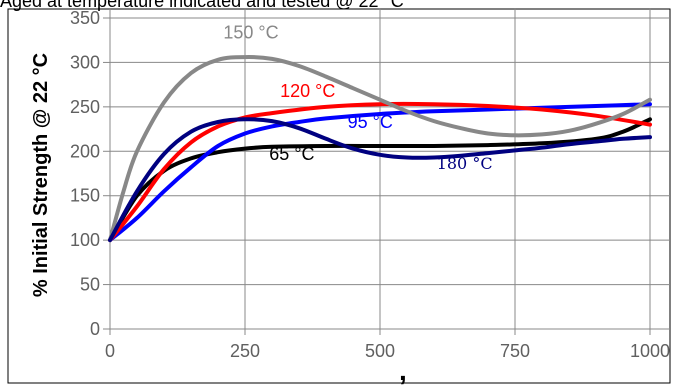 The width and height of the screenshot is (673, 386). What do you see at coordinates (250, 32) in the screenshot?
I see `series-label: 150 °C` at bounding box center [250, 32].